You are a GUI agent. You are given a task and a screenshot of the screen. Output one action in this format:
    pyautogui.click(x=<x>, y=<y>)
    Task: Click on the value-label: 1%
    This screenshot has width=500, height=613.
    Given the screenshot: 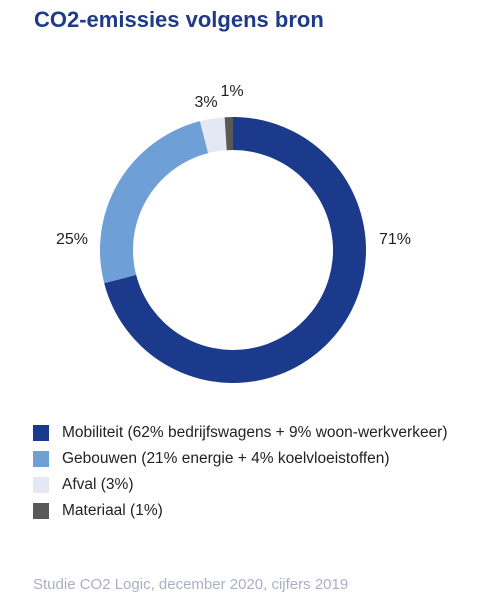 What is the action you would take?
    pyautogui.click(x=231, y=91)
    